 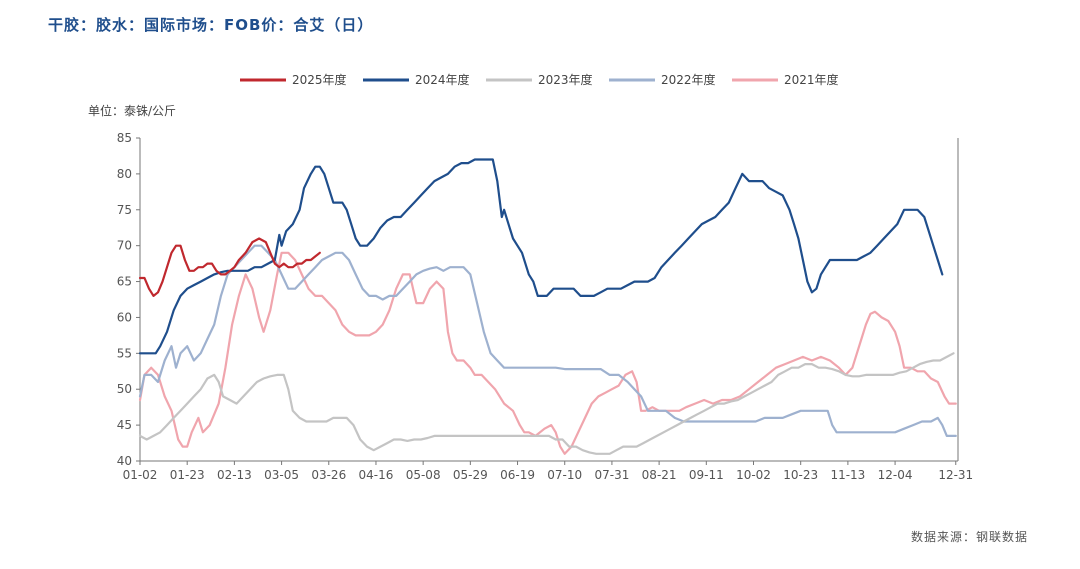 What do you see at coordinates (124, 210) in the screenshot?
I see `y-tick-label: 75` at bounding box center [124, 210].